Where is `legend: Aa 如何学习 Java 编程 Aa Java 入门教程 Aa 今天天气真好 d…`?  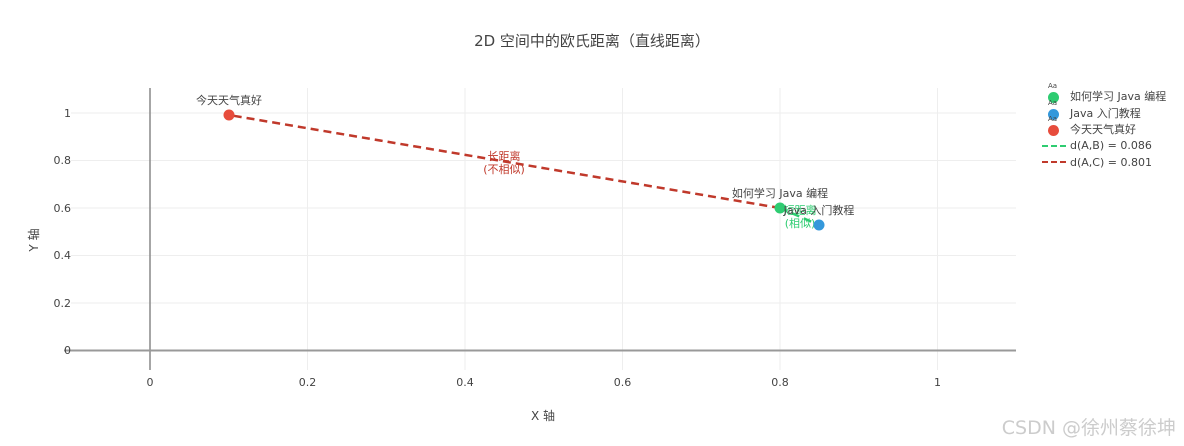 legend: Aa 如何学习 Java 编程 Aa Java 入门教程 Aa 今天天气真好 d… is located at coordinates (1103, 126).